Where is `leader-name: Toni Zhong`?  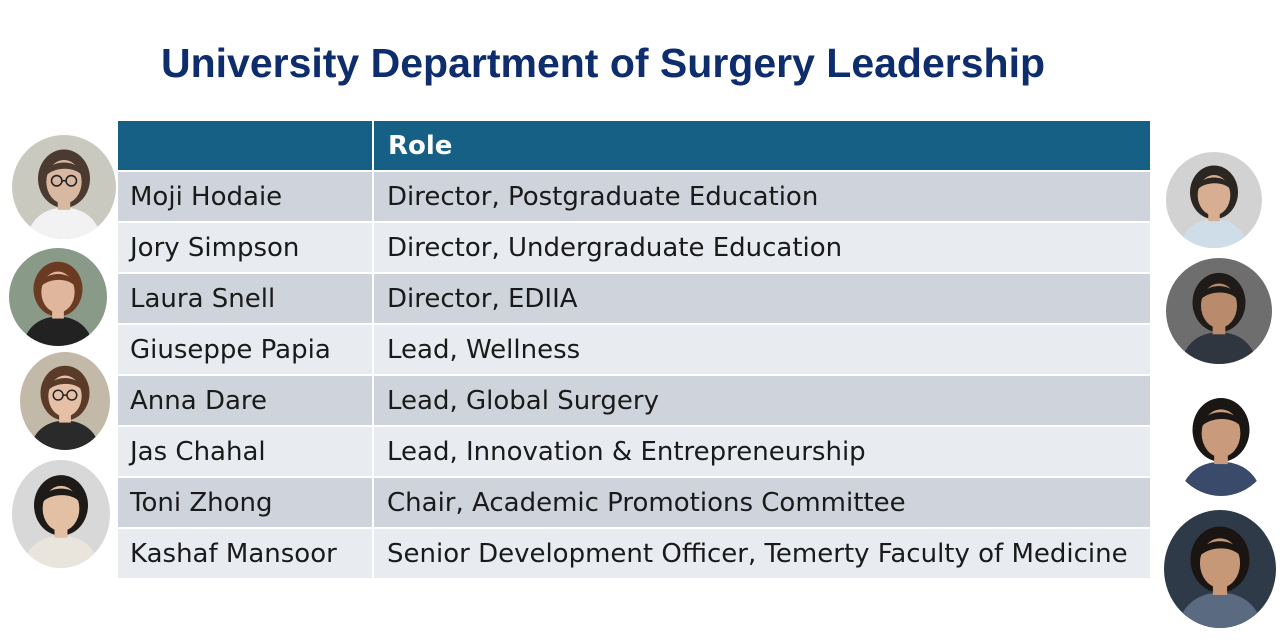
leader-name: Toni Zhong is located at coordinates (246, 502).